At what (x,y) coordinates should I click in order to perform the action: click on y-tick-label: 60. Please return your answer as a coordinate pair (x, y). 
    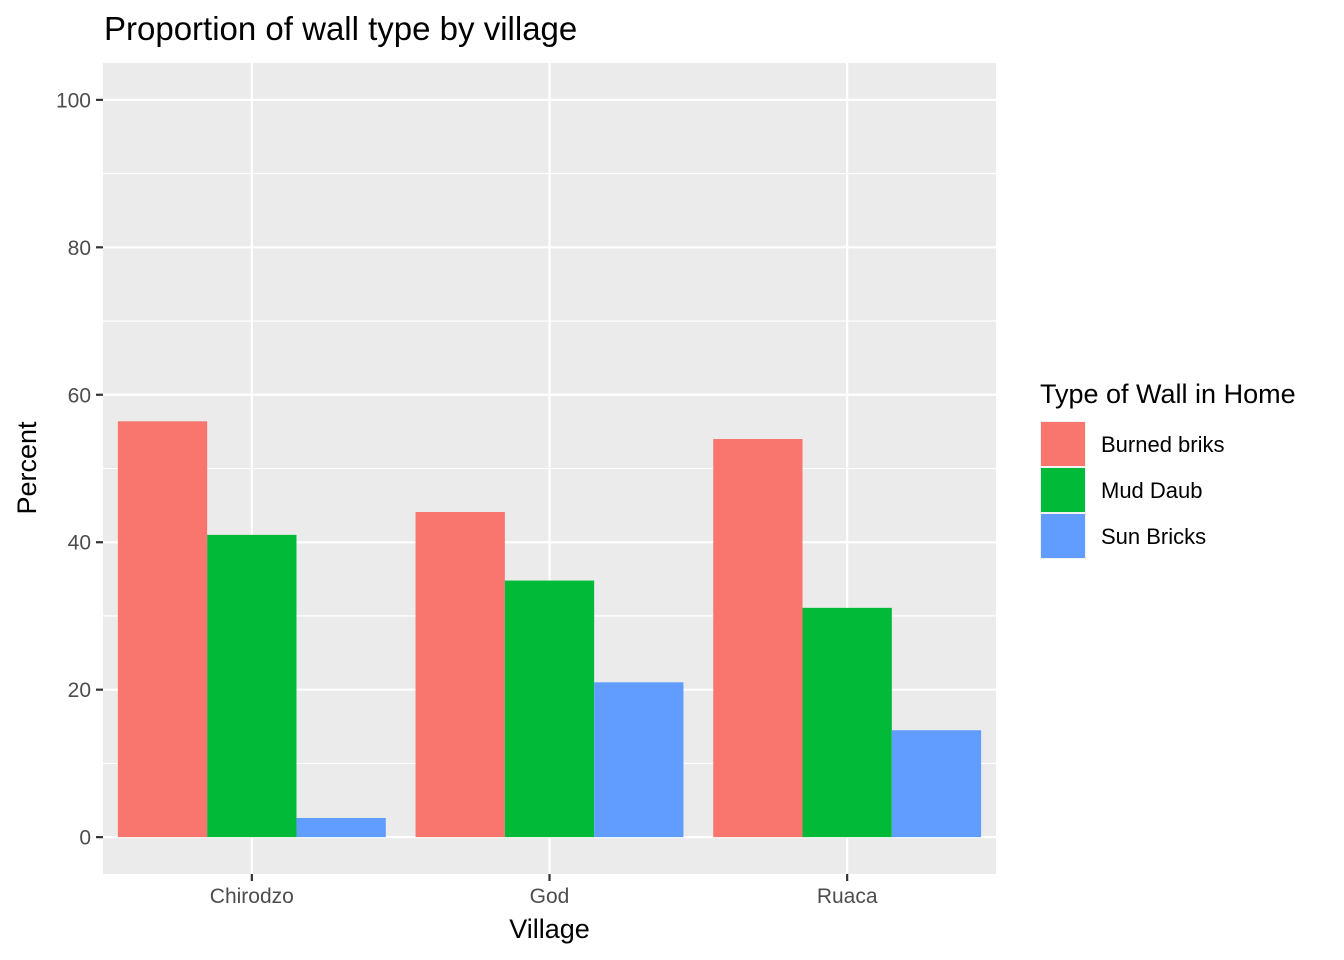
    Looking at the image, I should click on (79, 395).